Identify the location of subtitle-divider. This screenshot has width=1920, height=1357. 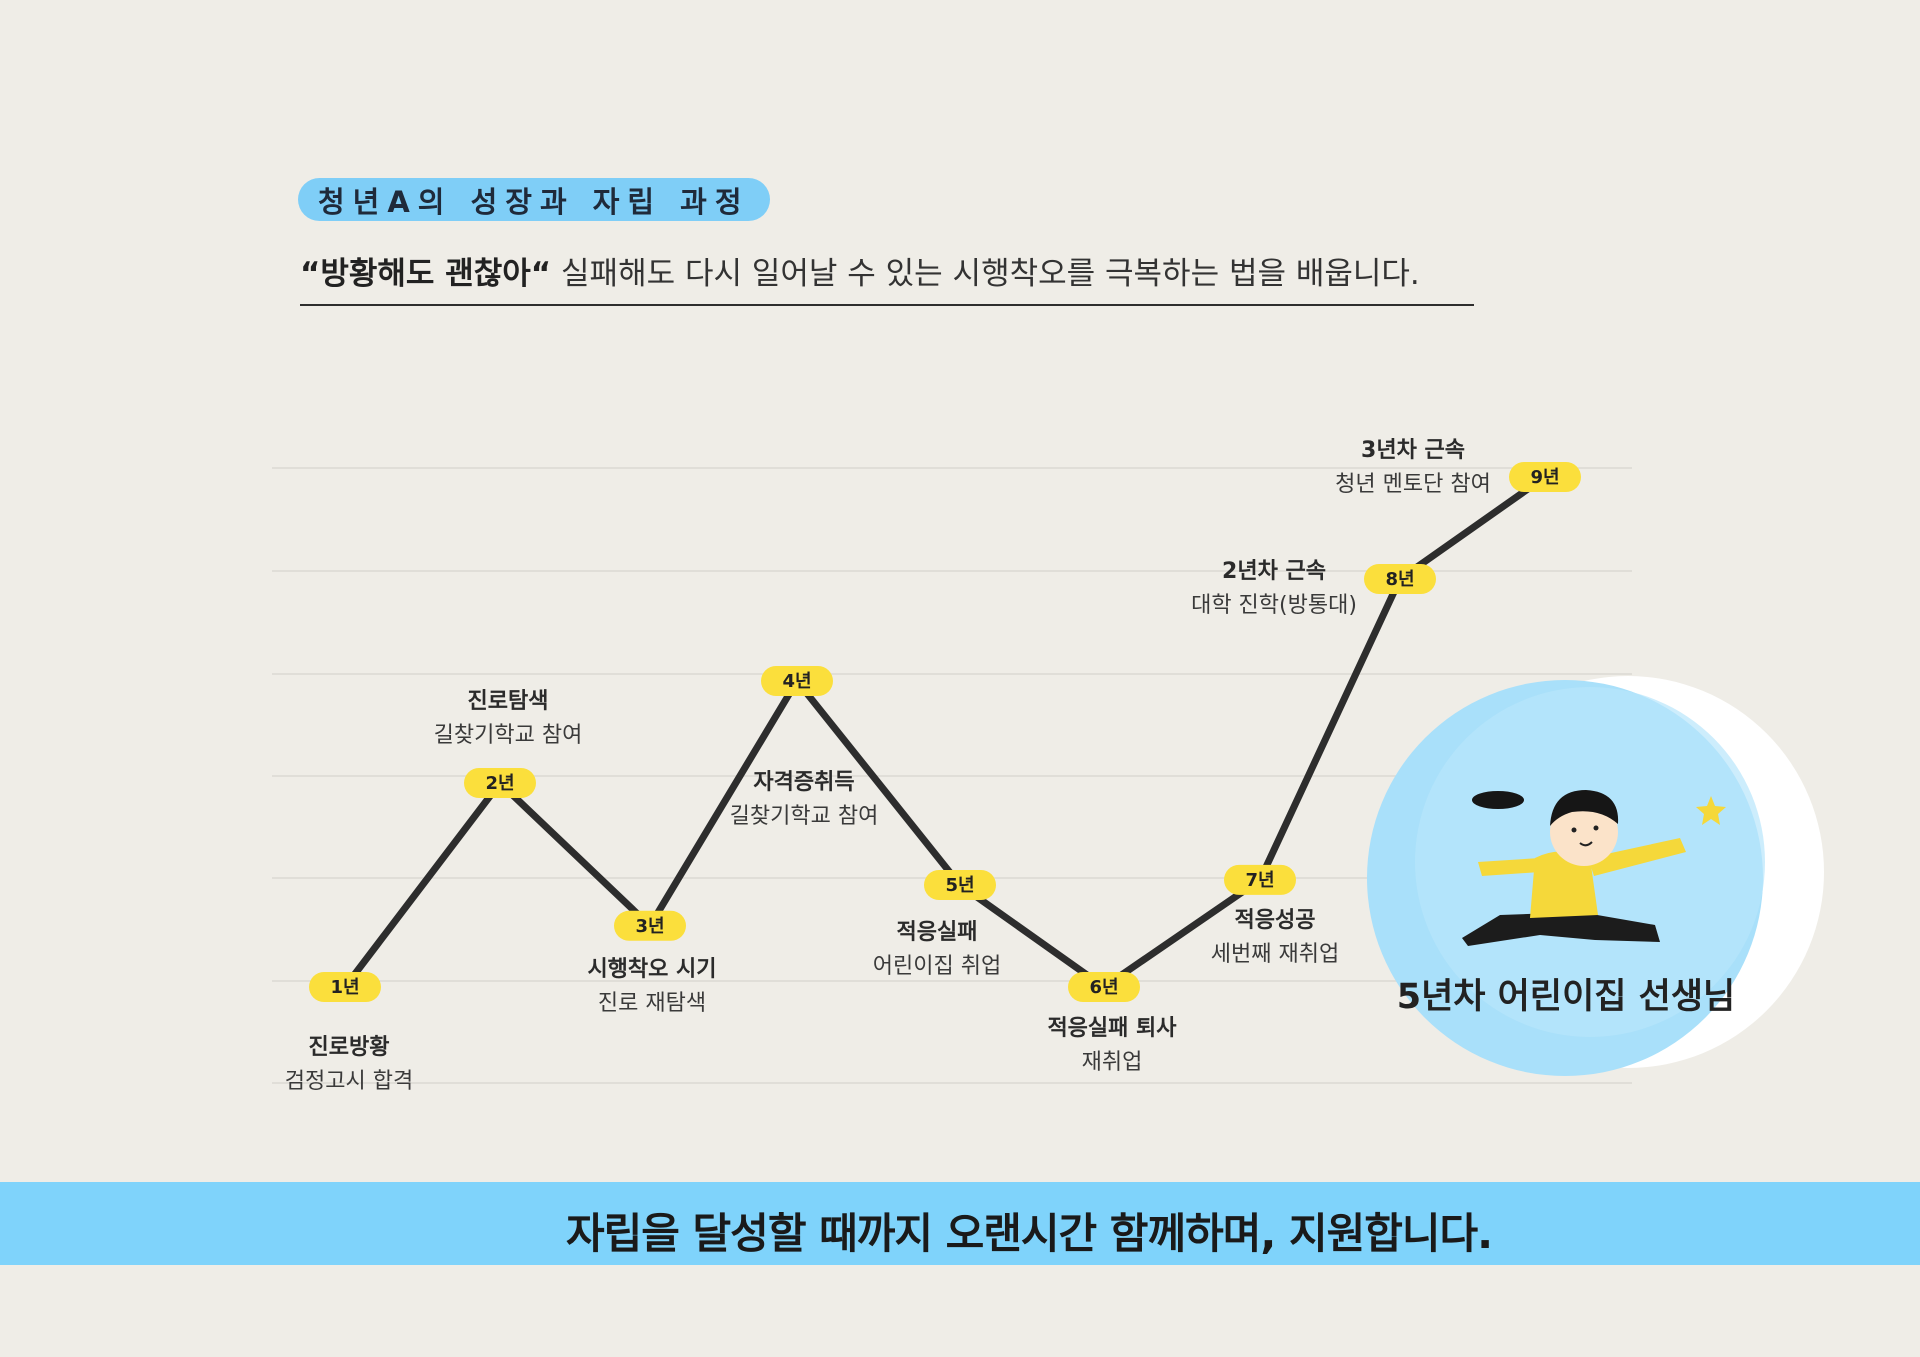
(887, 305).